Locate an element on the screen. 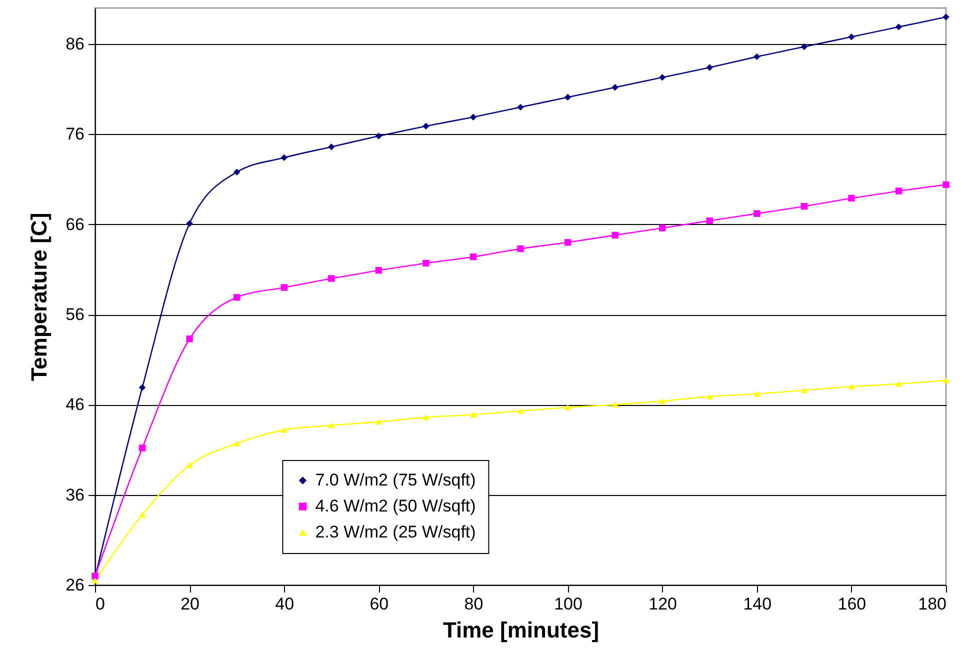  y-tick-label: 36 is located at coordinates (75, 494).